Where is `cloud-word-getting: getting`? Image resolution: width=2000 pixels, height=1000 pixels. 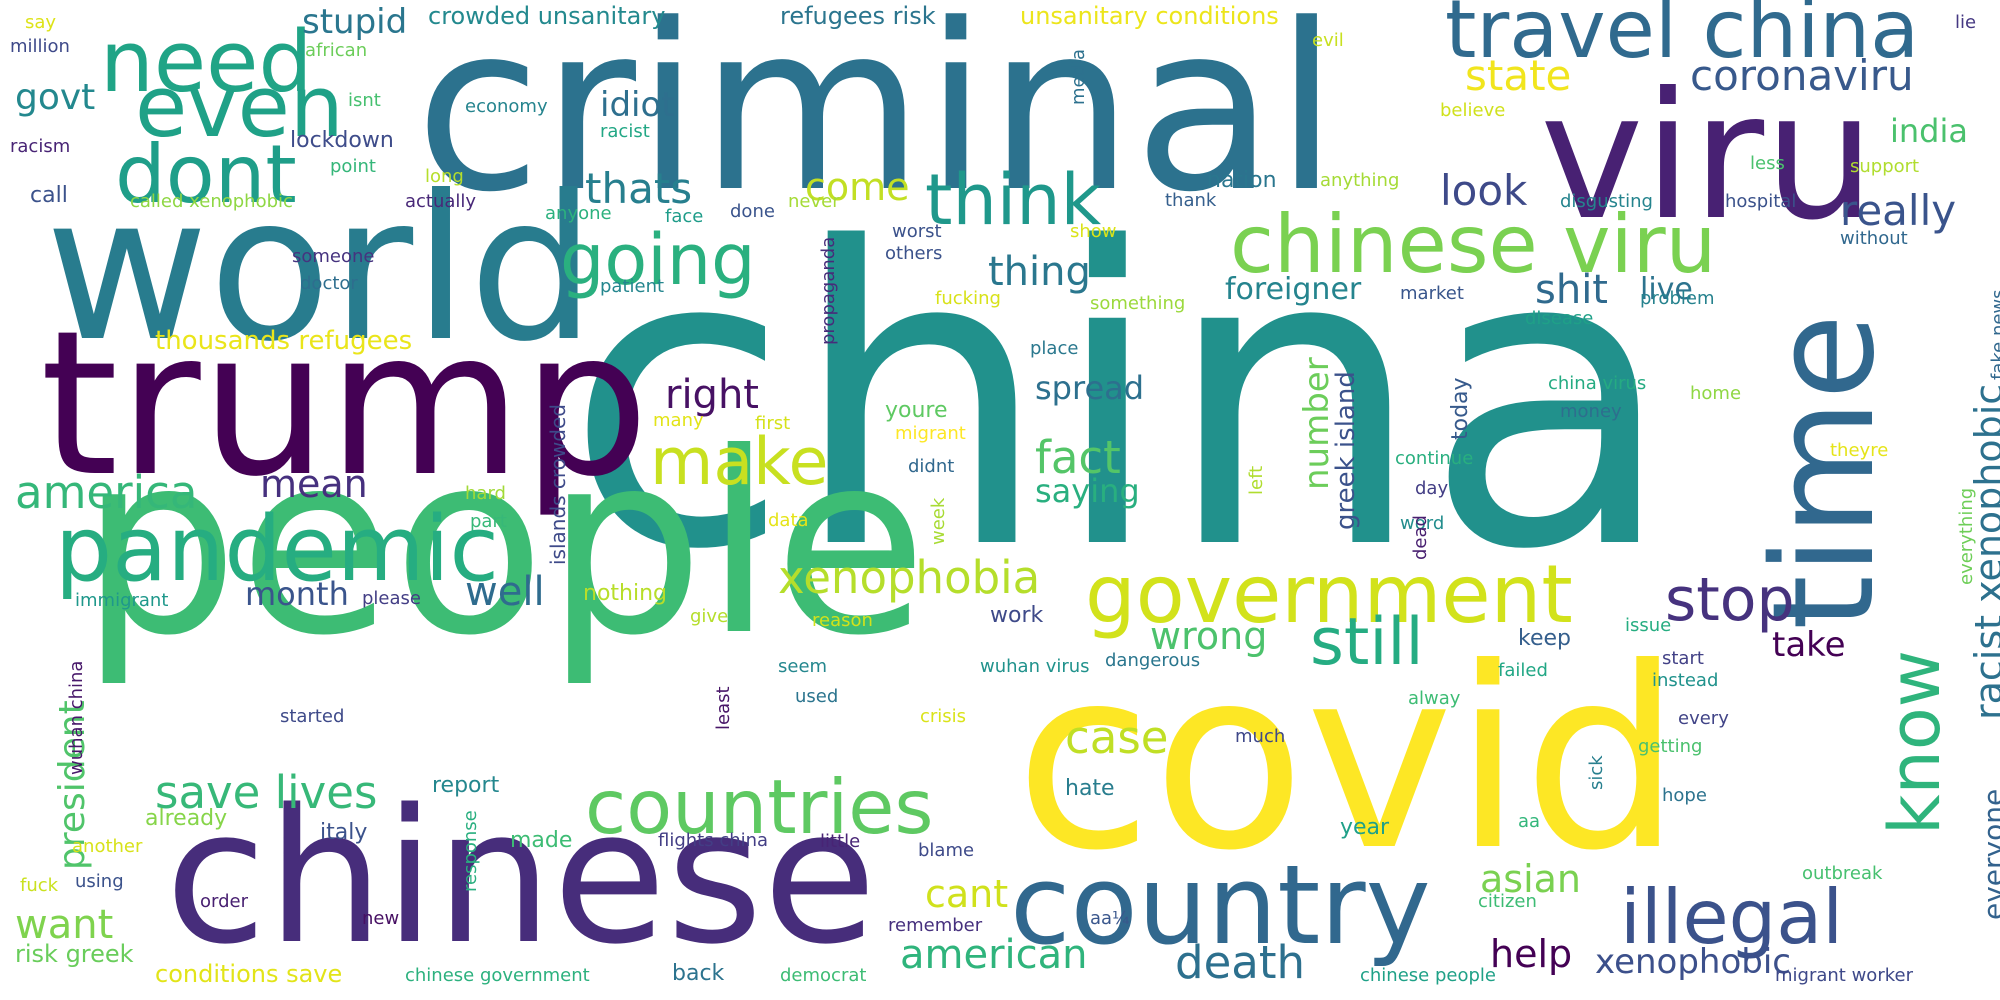 cloud-word-getting: getting is located at coordinates (1670, 746).